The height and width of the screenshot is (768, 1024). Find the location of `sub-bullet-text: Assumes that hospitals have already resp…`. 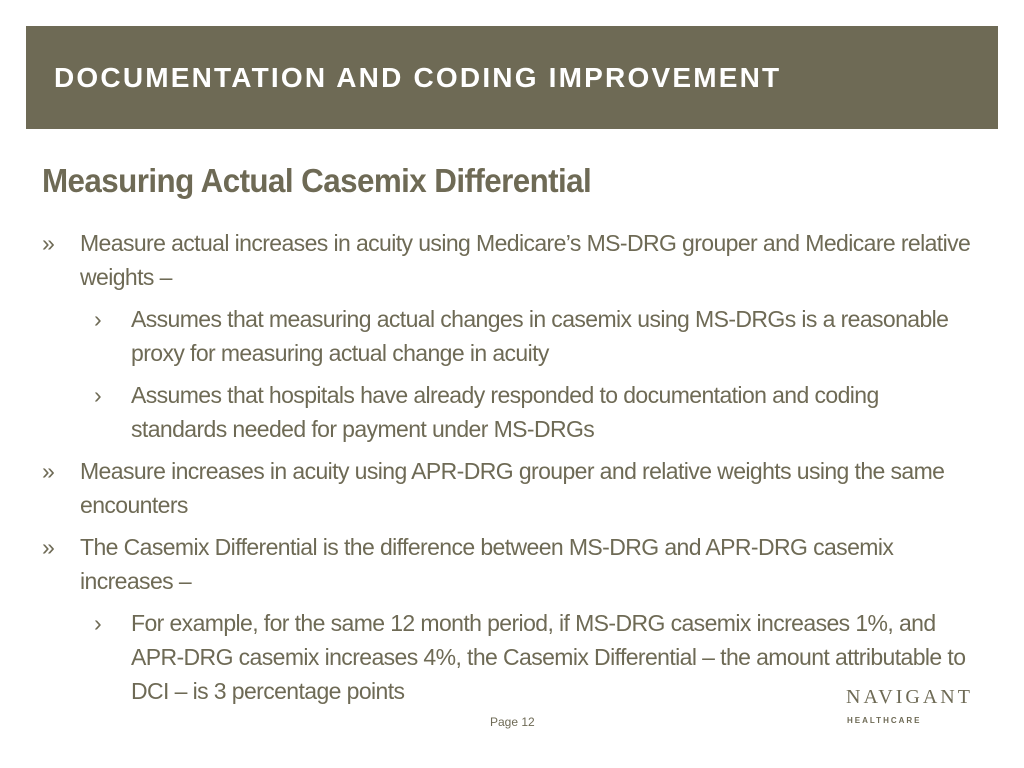

sub-bullet-text: Assumes that hospitals have already resp… is located at coordinates (505, 412).